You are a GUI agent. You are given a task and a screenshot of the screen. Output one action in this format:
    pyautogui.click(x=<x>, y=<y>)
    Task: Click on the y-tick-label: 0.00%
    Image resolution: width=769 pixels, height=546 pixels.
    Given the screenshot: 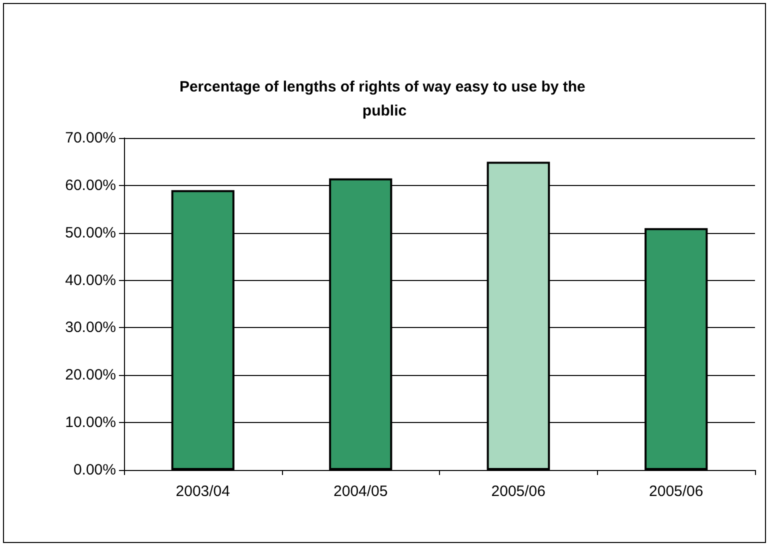 What is the action you would take?
    pyautogui.click(x=94, y=470)
    